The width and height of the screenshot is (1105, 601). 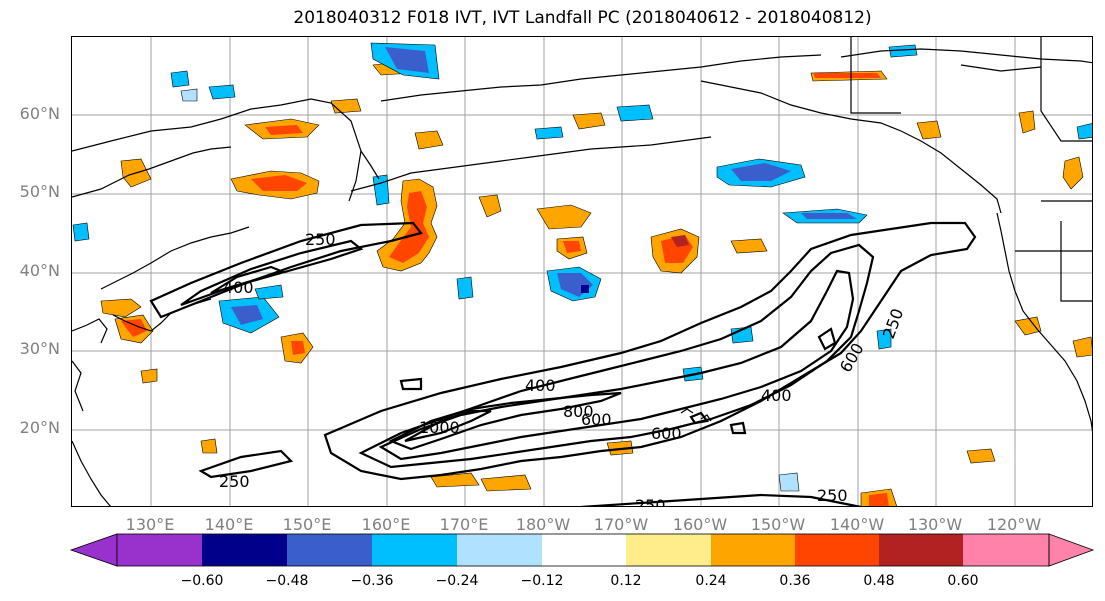 I want to click on lon-label-120w: 120°W, so click(x=1014, y=524).